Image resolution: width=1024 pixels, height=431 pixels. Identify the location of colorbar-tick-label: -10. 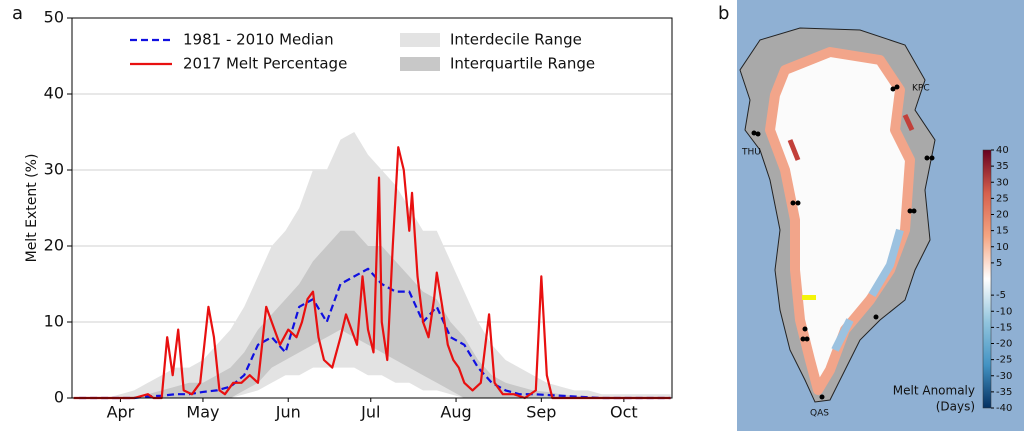
(1004, 311).